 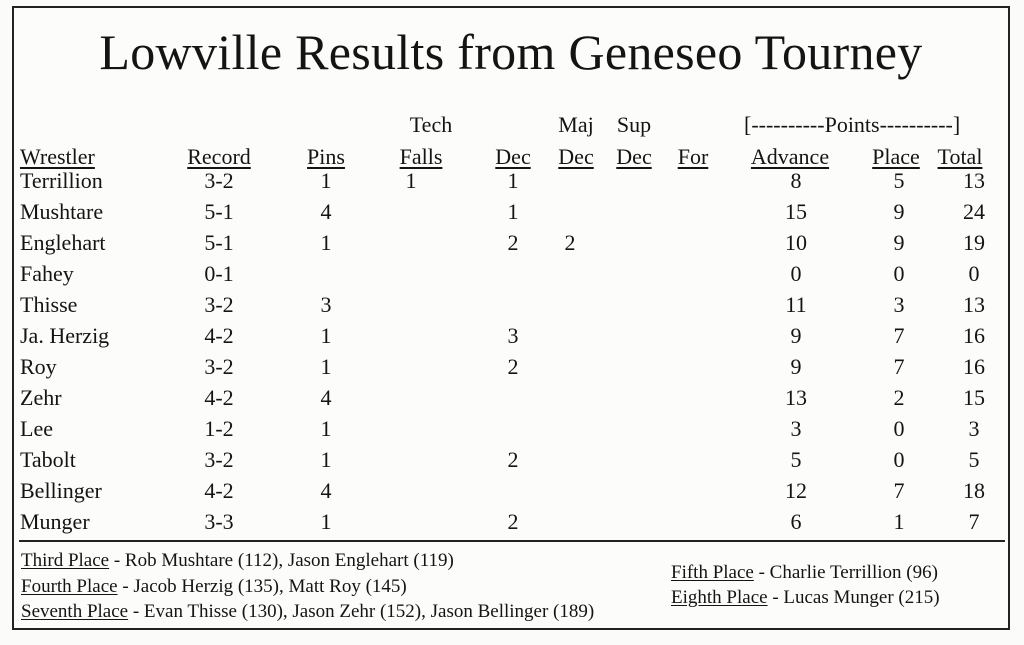 I want to click on record-cell: 3-3, so click(x=219, y=521).